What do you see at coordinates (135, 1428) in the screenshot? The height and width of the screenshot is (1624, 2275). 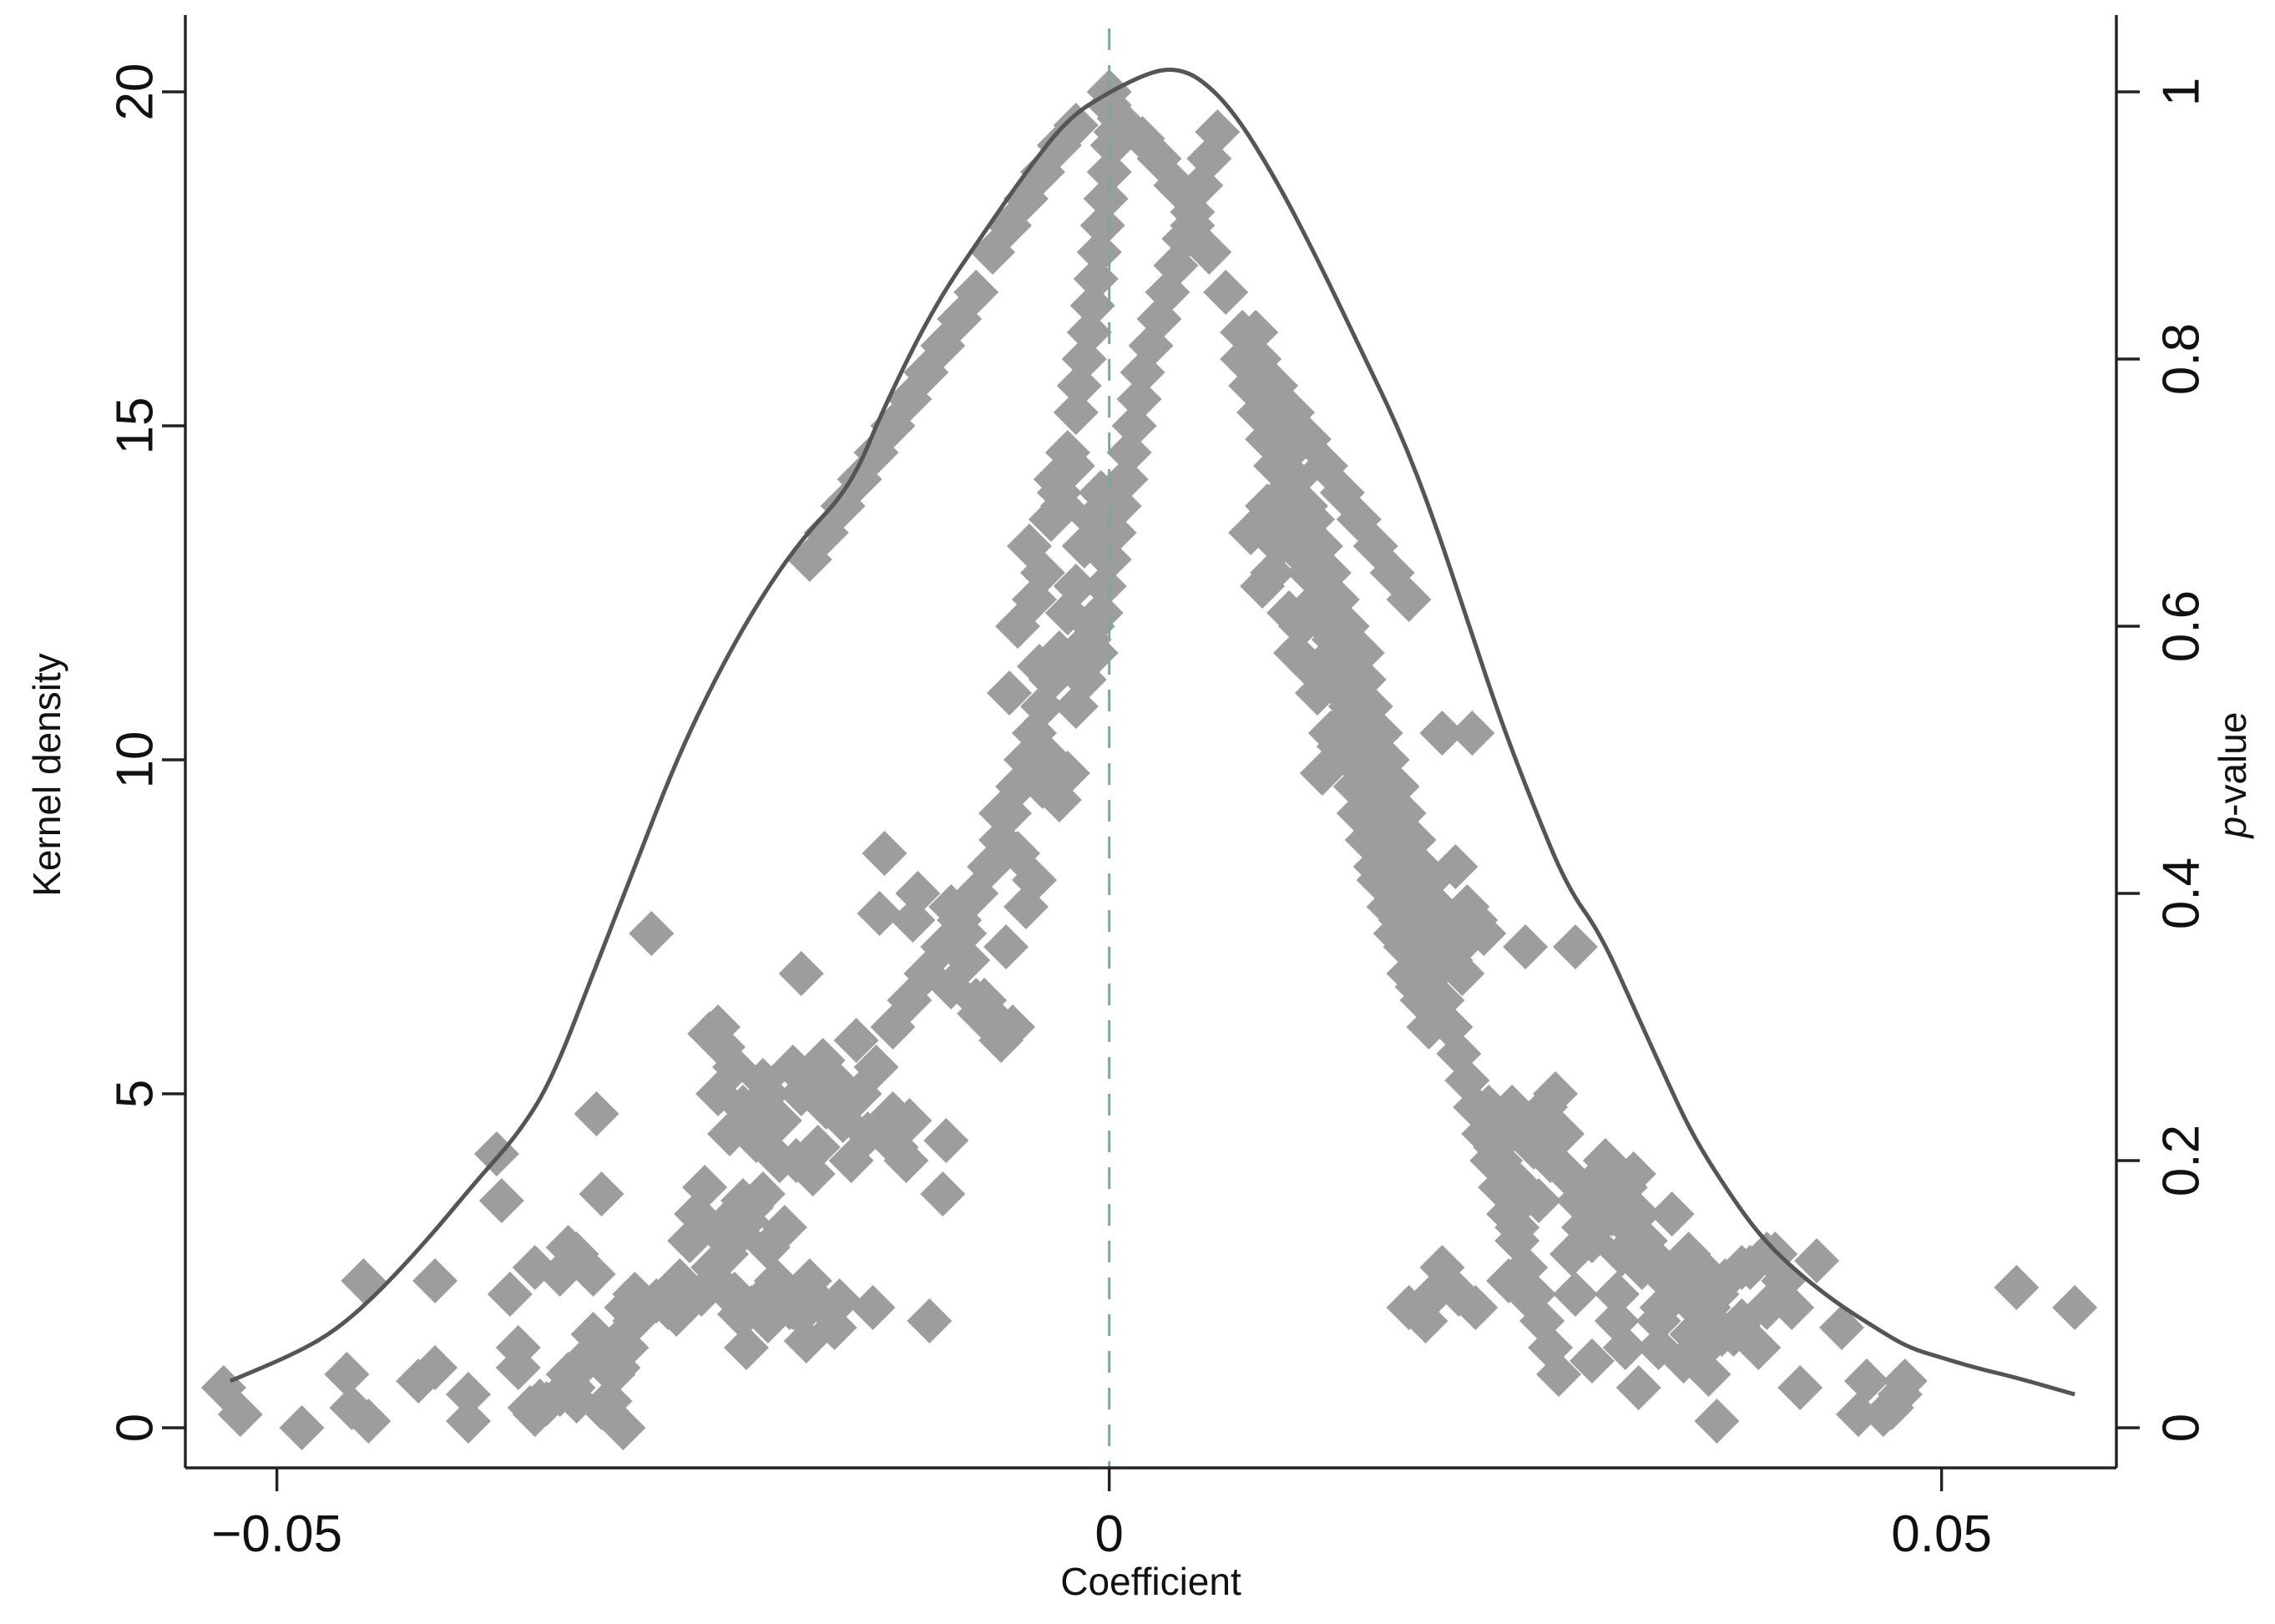 I see `left-tick-label: 0` at bounding box center [135, 1428].